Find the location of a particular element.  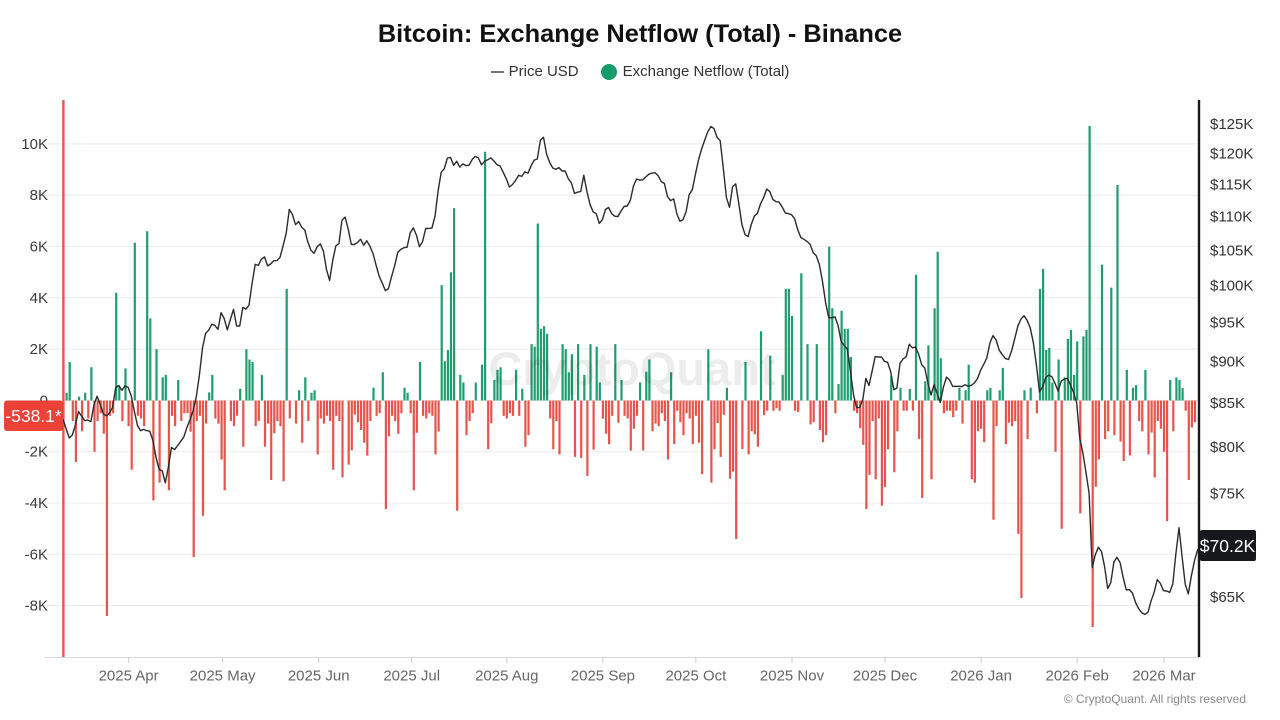

svg-text: -538.1* is located at coordinates (33, 416).